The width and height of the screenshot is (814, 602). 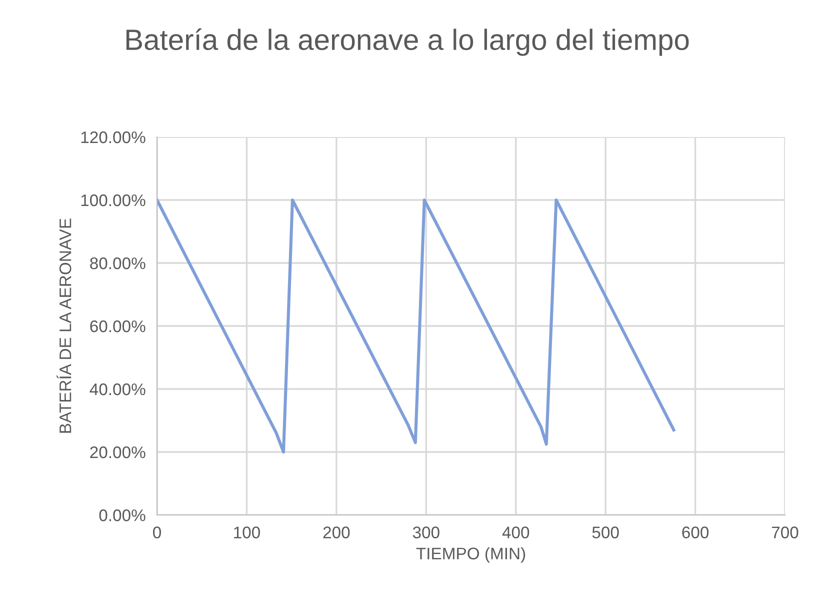 What do you see at coordinates (605, 532) in the screenshot?
I see `x-tick-label: 500` at bounding box center [605, 532].